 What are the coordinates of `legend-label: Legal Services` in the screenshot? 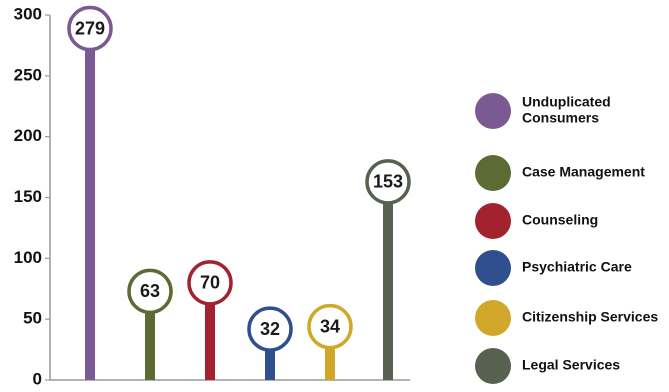 It's located at (571, 365).